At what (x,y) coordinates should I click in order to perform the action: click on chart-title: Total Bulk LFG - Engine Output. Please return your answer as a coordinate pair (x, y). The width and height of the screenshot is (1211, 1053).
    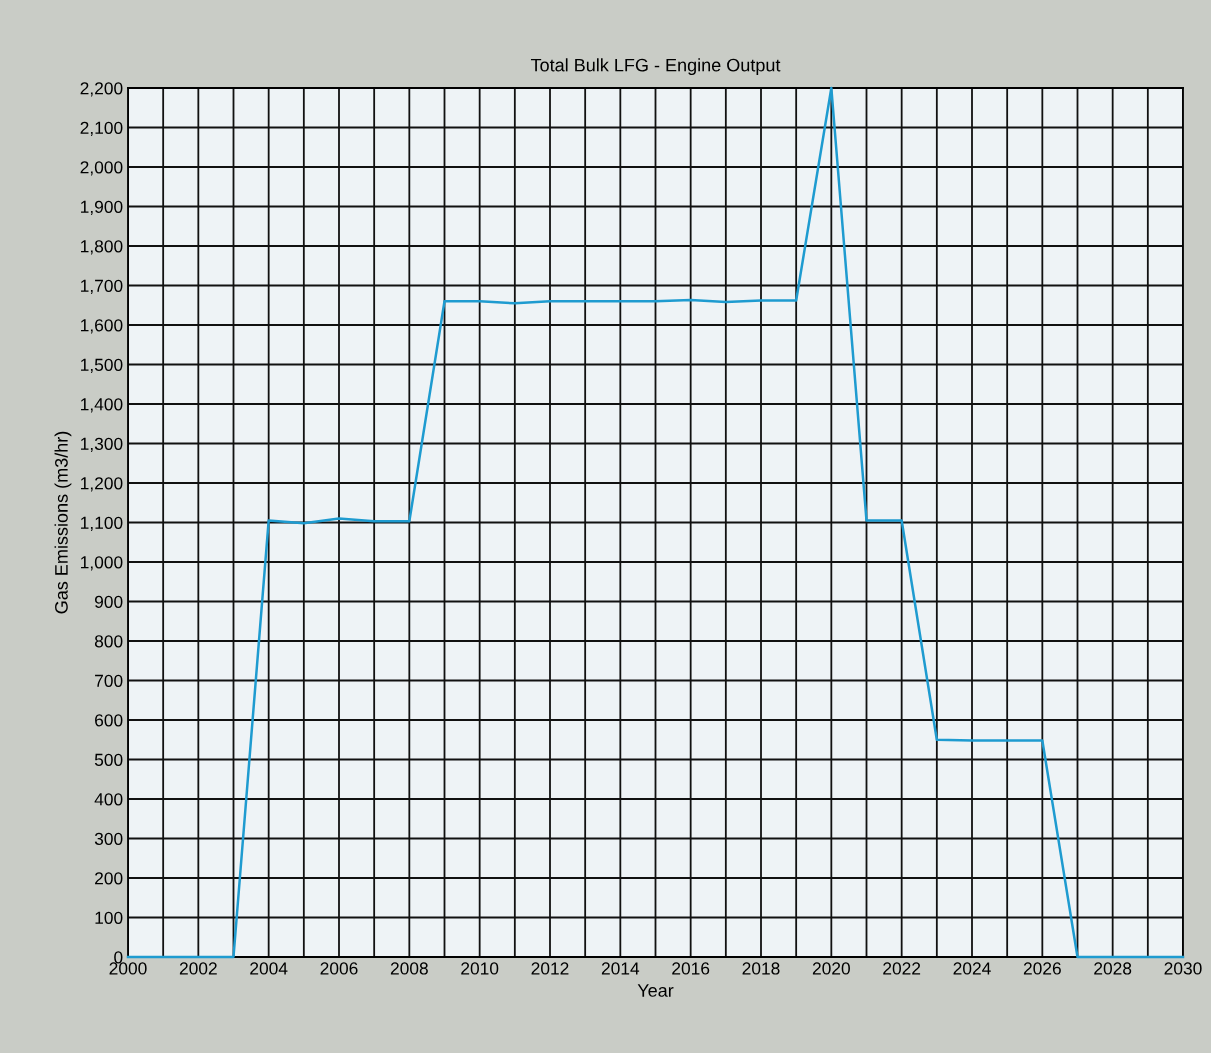
    Looking at the image, I should click on (655, 67).